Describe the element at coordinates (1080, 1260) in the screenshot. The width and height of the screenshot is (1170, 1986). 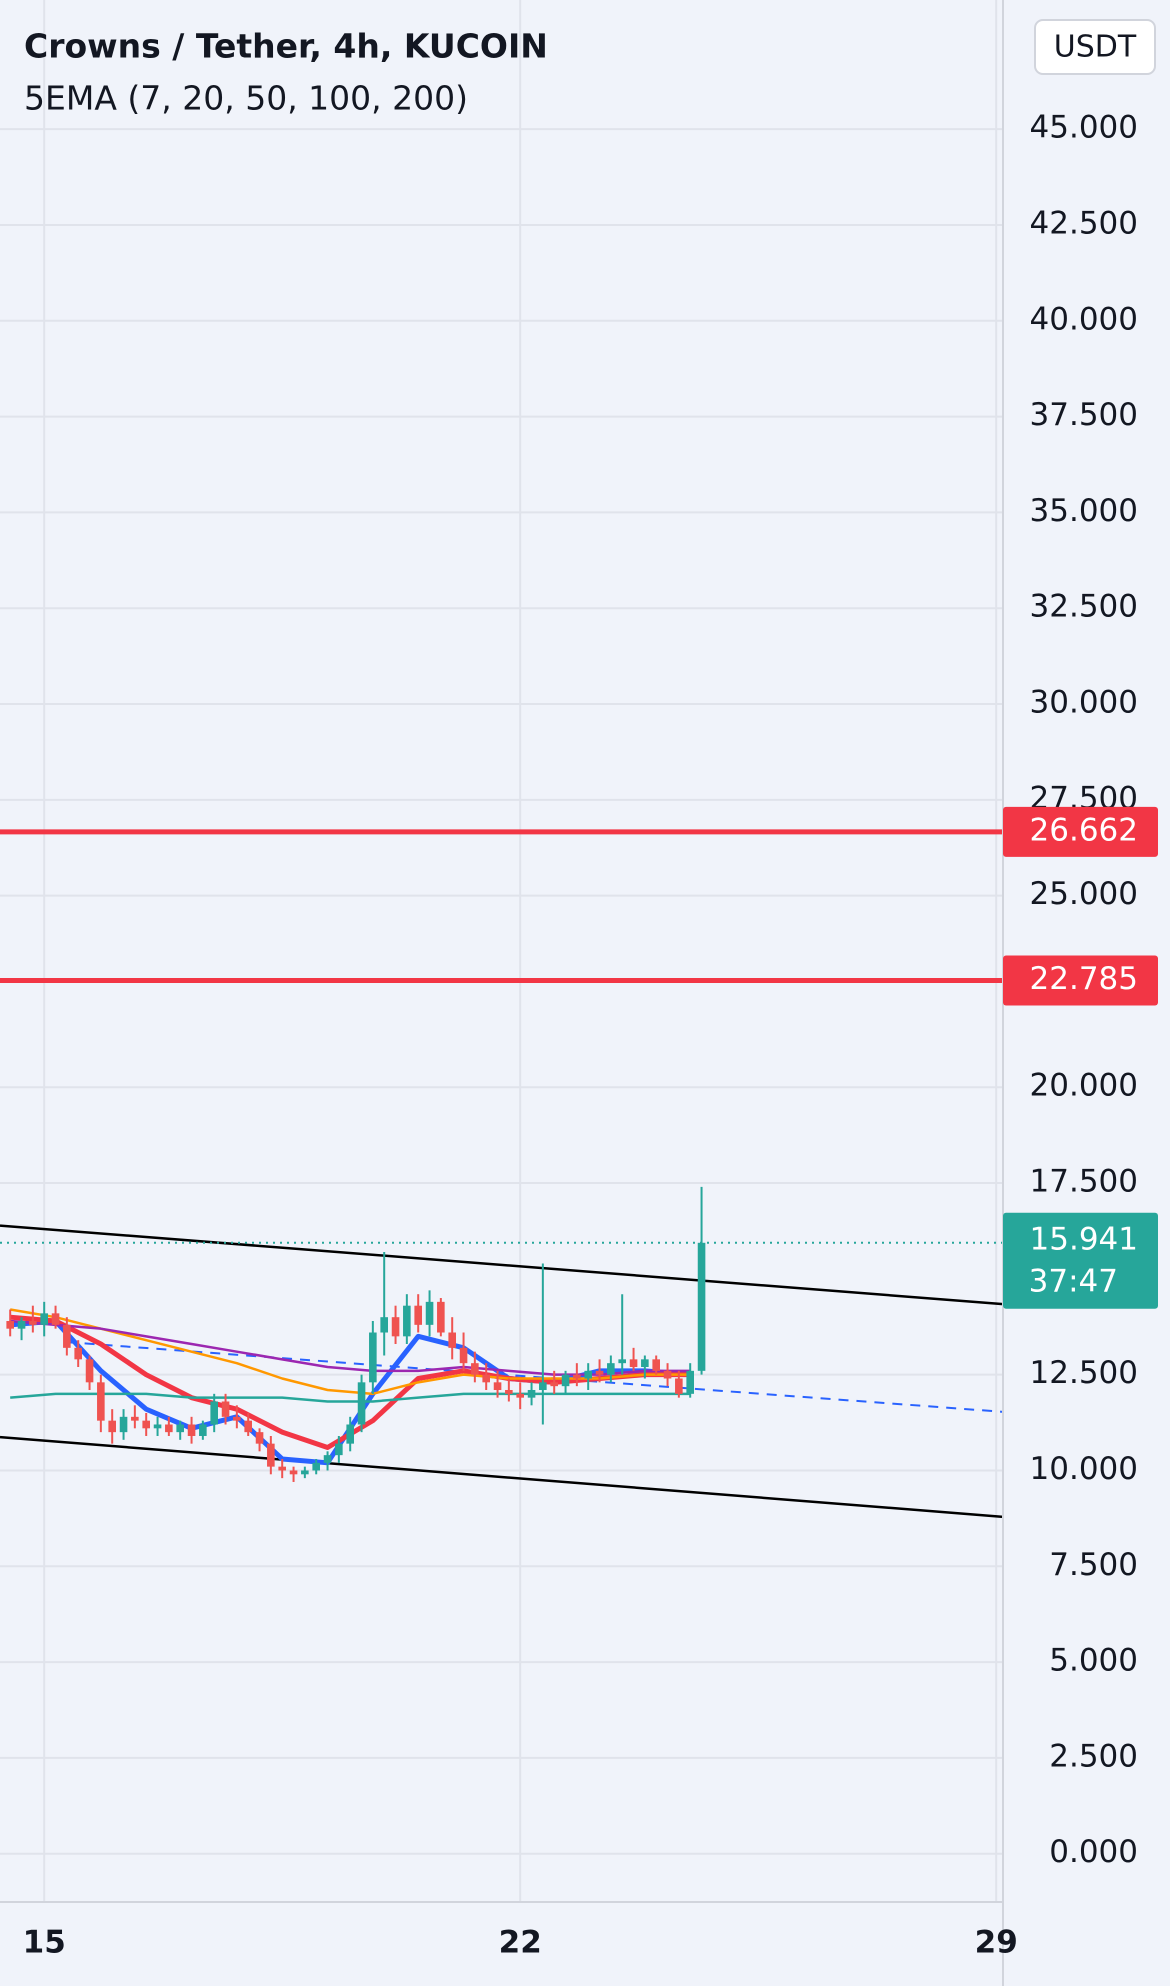
I see `last-price-bg` at that location.